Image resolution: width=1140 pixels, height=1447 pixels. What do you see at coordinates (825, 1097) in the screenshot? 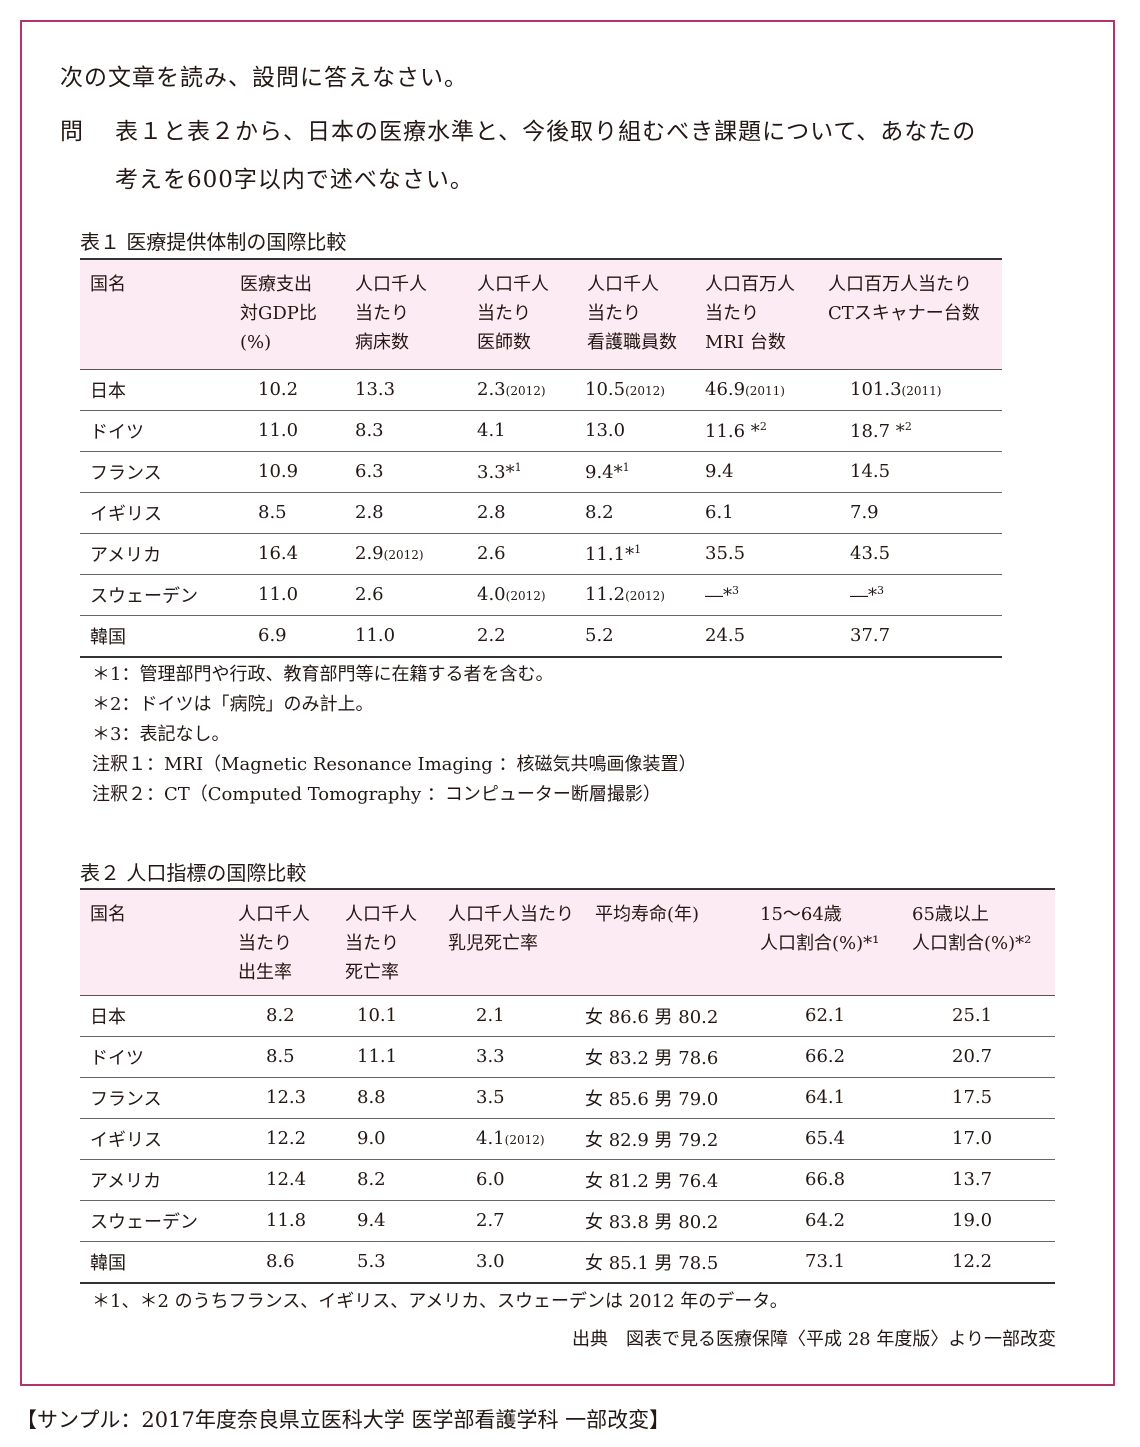
I see `value-cell: 64.1` at bounding box center [825, 1097].